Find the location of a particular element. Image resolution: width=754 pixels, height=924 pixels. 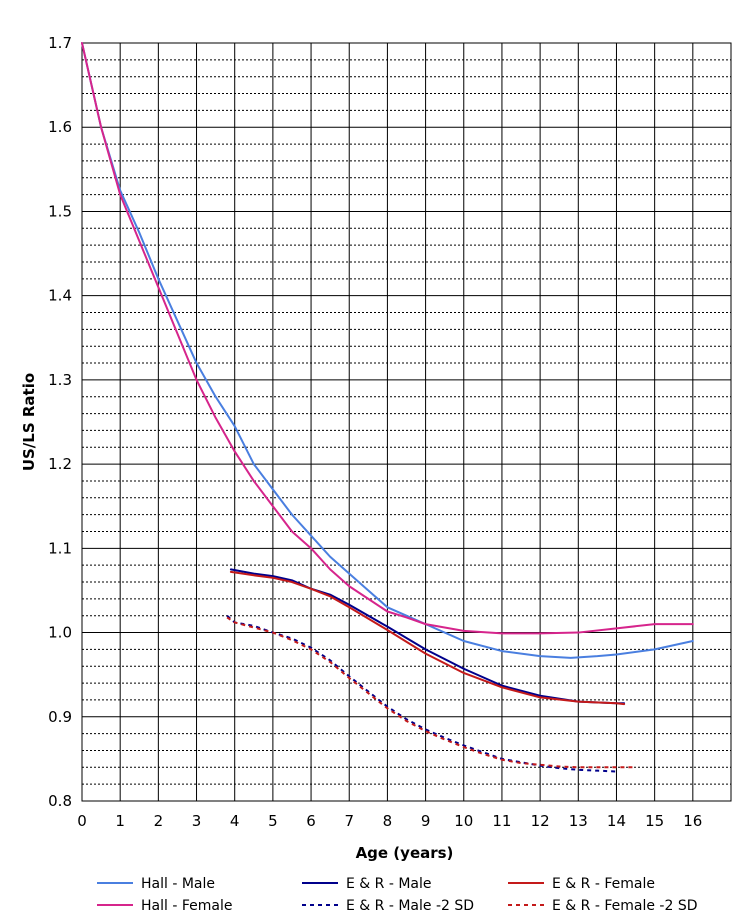

x-axis-tick-labels: 0 1 2 3 4 5 6 7 8 9 10 11 12 13 14 15 16 is located at coordinates (389, 821).